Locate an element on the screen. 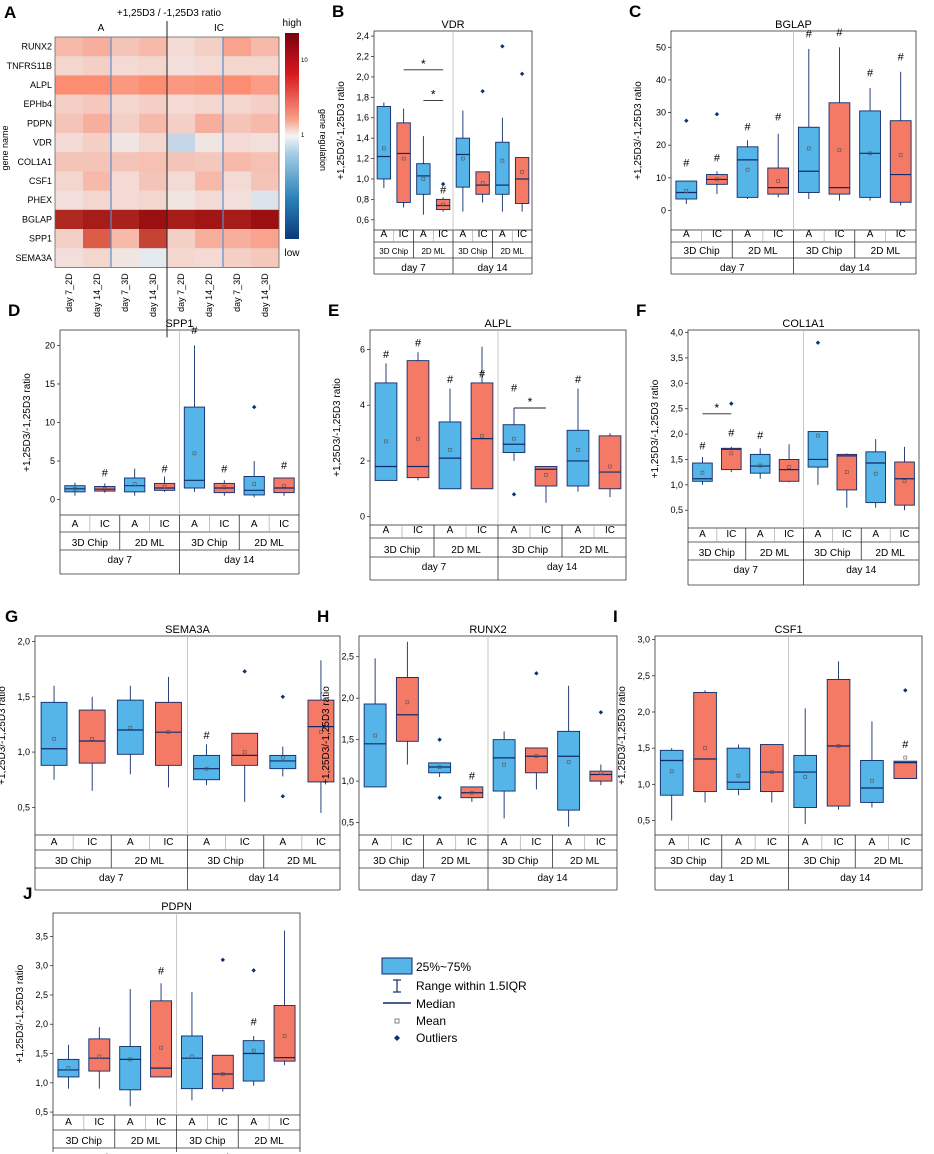  panel-letter: H is located at coordinates (323, 616).